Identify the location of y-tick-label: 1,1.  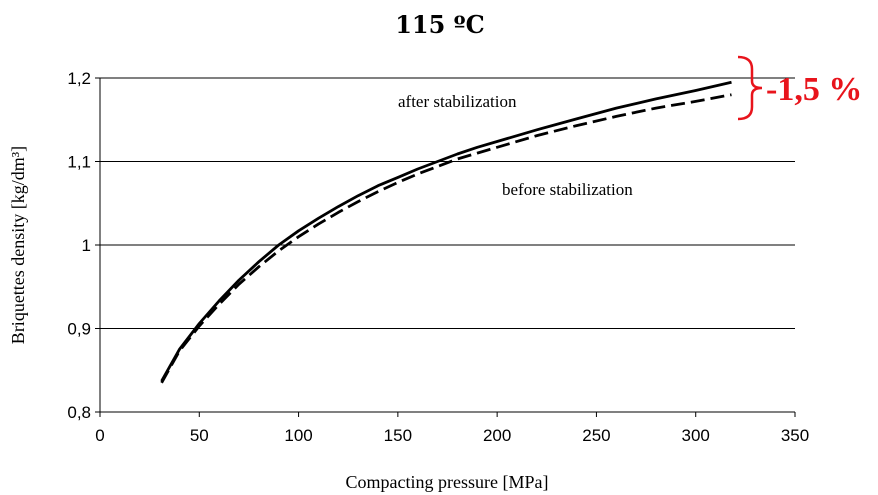
(79, 162).